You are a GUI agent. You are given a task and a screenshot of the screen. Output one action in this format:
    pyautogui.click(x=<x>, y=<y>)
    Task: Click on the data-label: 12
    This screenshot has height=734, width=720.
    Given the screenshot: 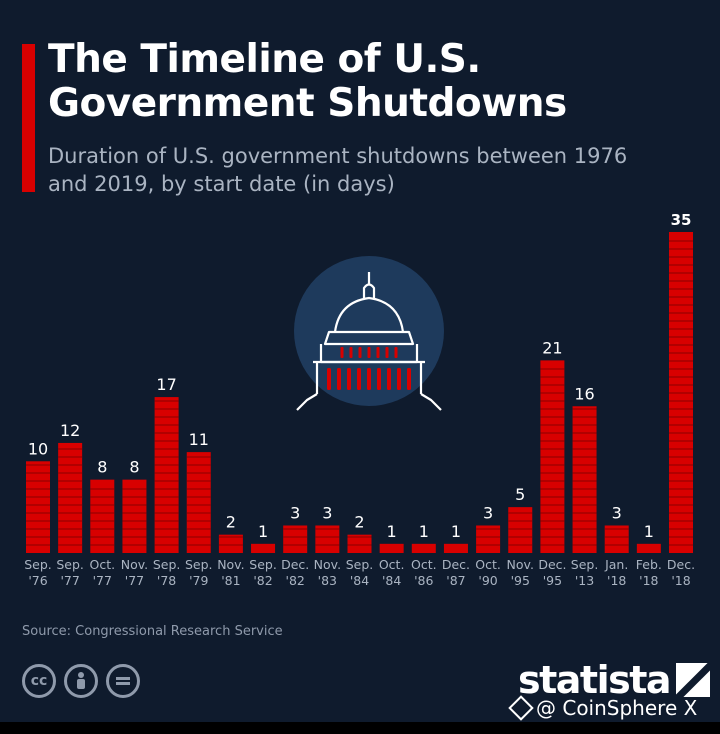 What is the action you would take?
    pyautogui.click(x=70, y=430)
    